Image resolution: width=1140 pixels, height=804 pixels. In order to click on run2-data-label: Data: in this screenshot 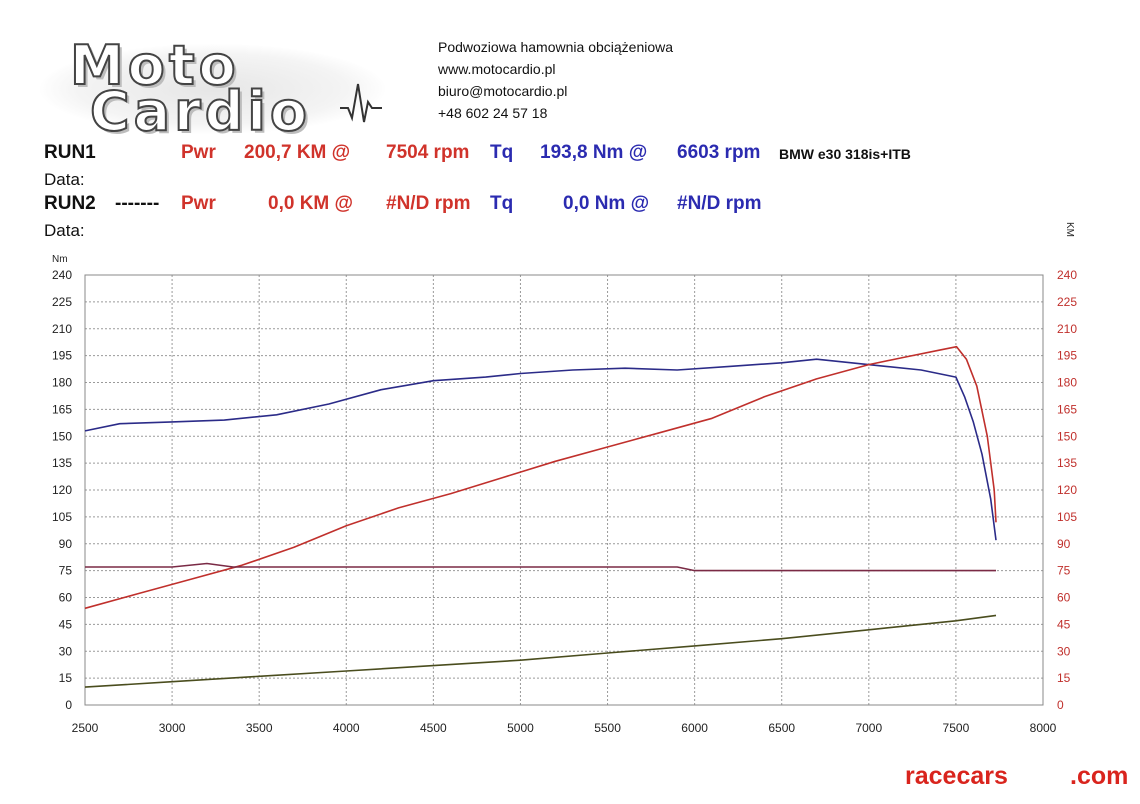, I will do `click(64, 230)`.